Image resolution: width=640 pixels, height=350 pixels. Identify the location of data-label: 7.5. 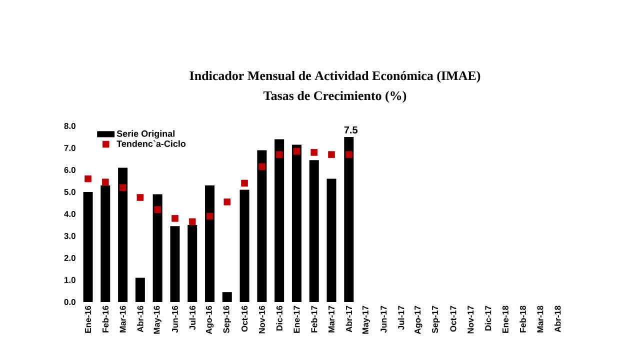
(351, 130).